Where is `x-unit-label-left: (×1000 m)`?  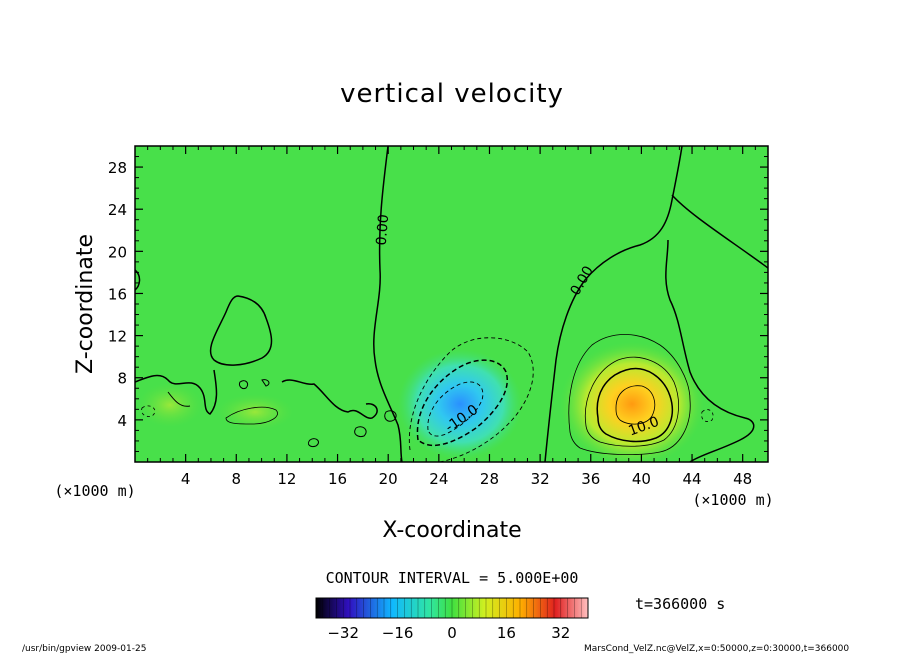 x-unit-label-left: (×1000 m) is located at coordinates (94, 491).